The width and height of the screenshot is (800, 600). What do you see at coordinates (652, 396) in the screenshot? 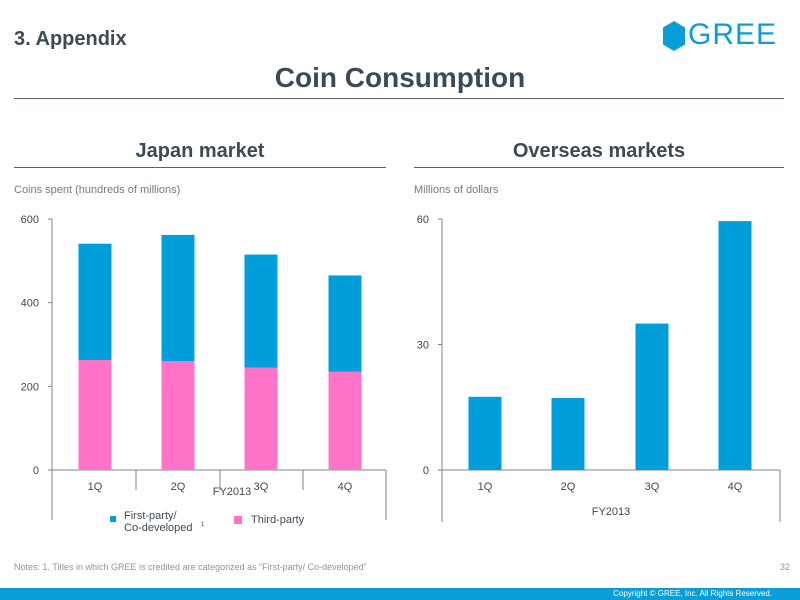
I see `overseas-bar-3q-overseas` at bounding box center [652, 396].